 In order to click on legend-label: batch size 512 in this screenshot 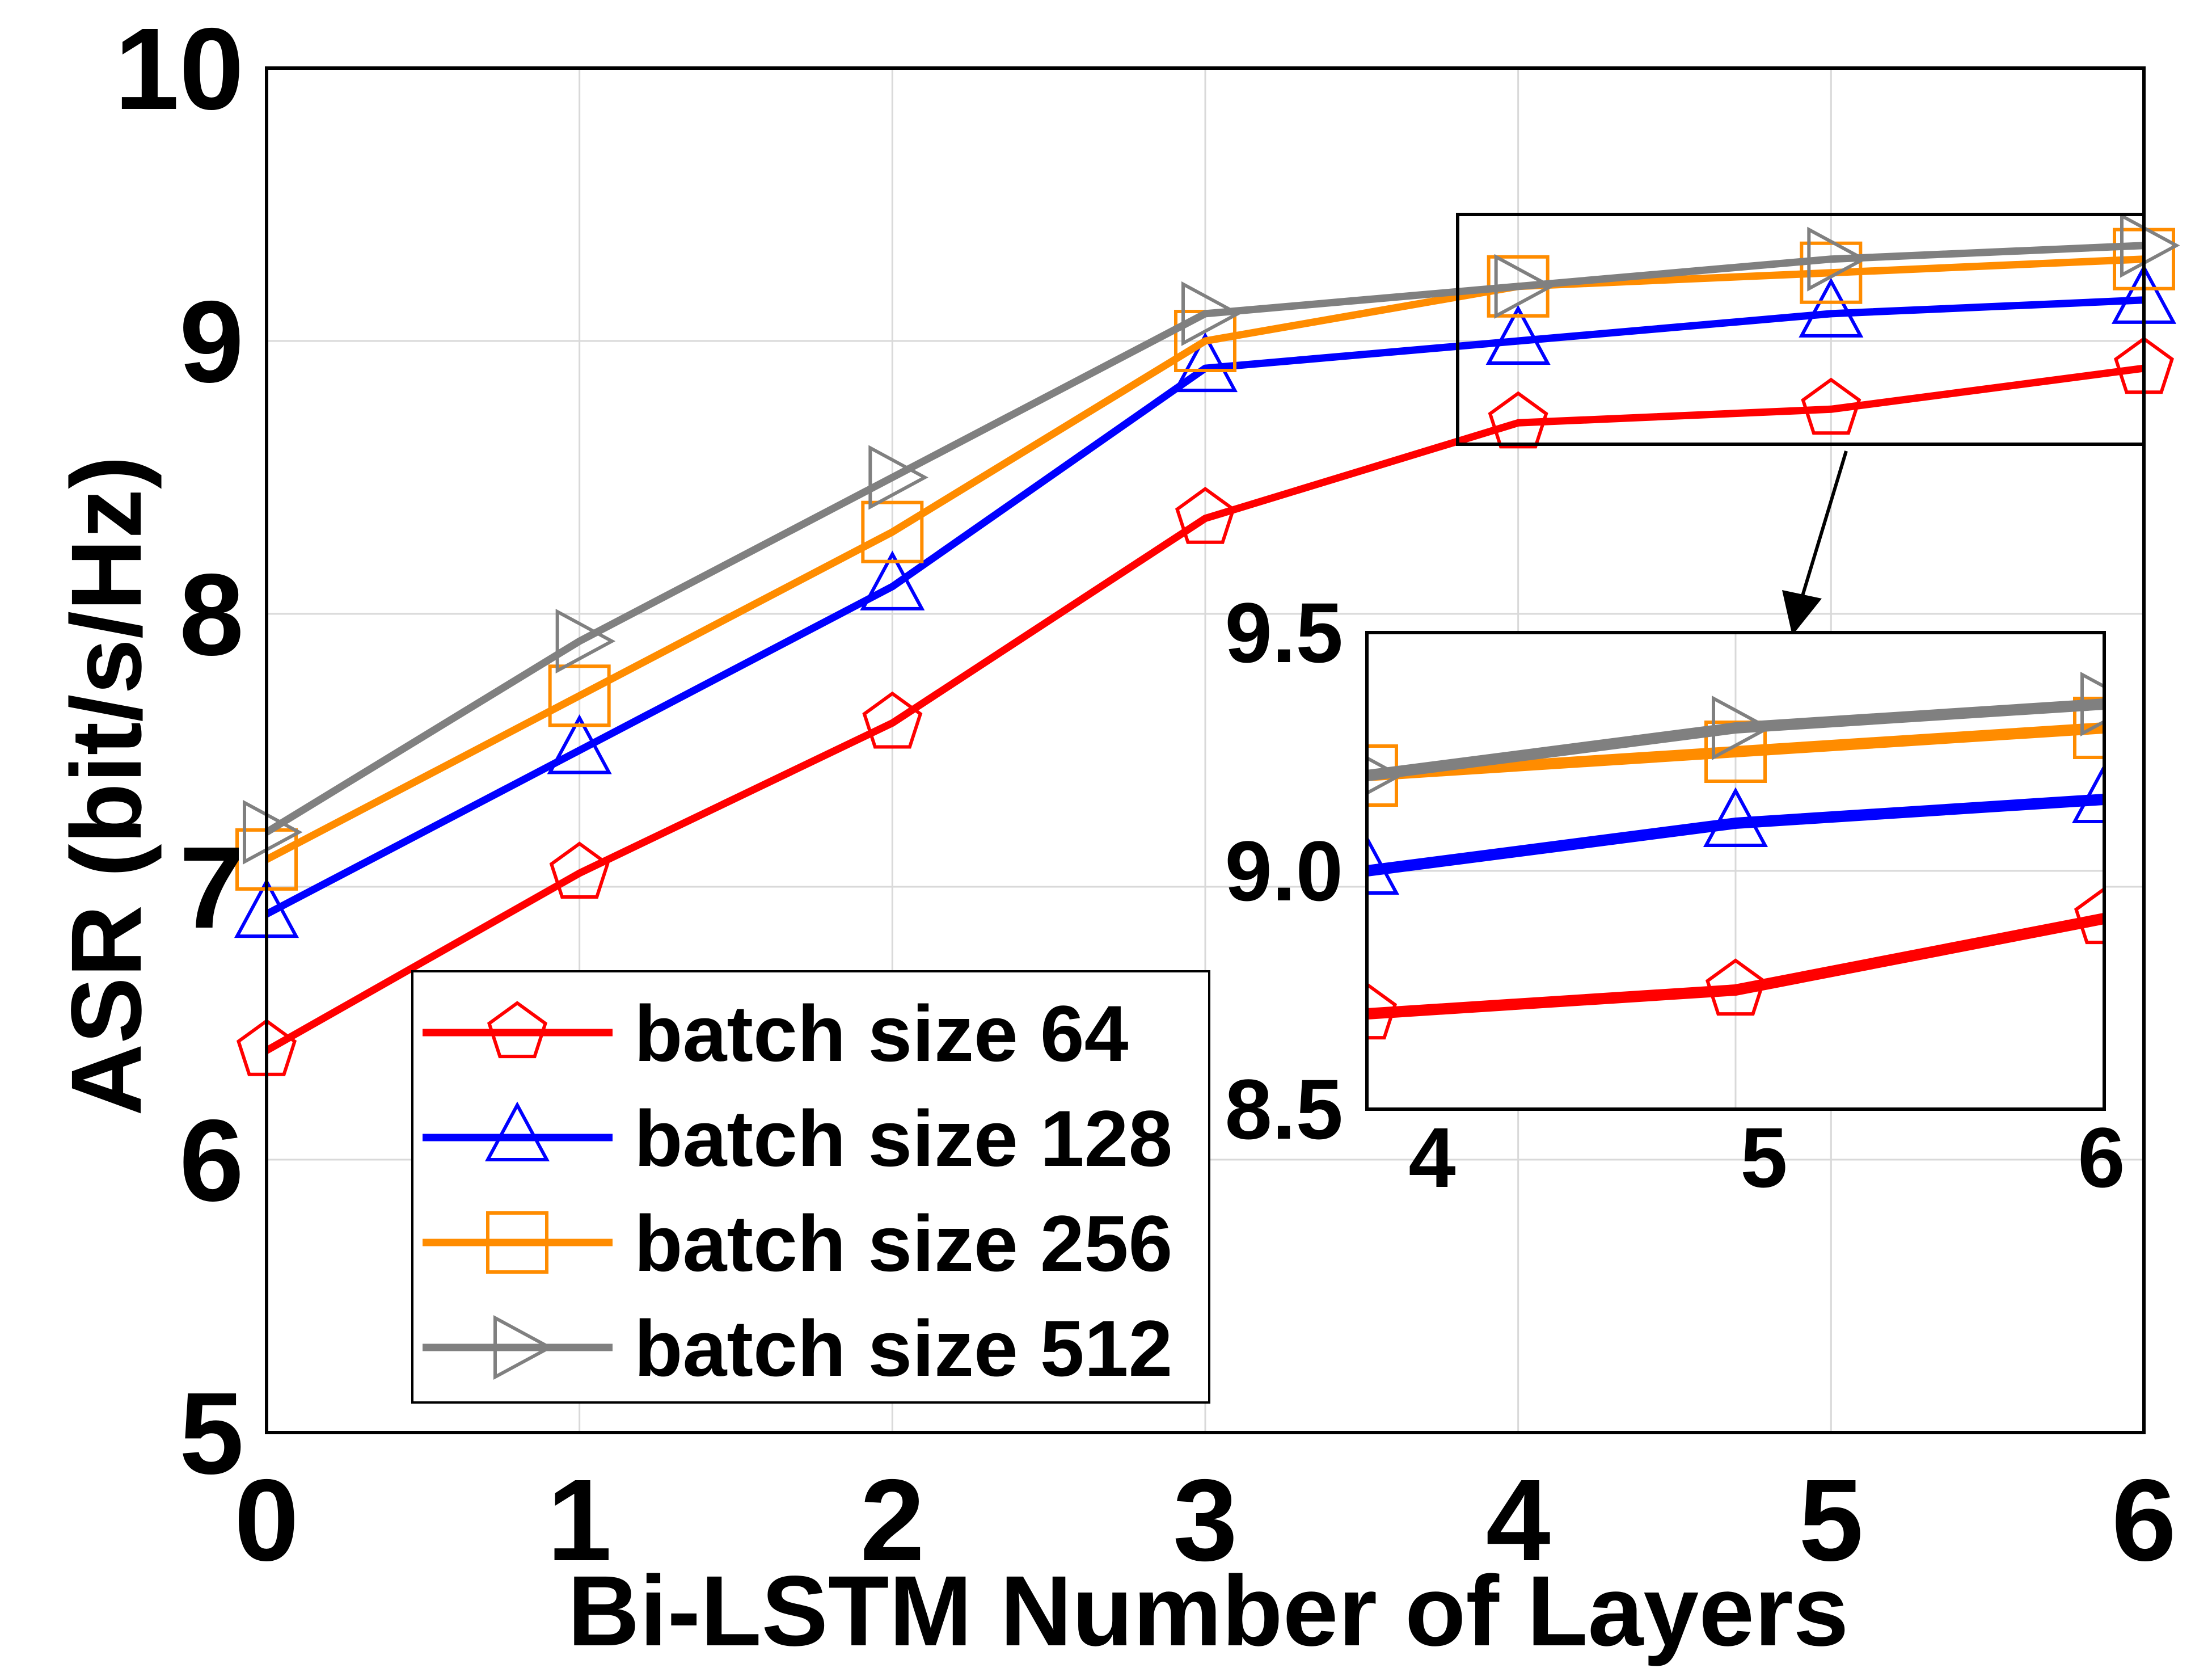, I will do `click(903, 1348)`.